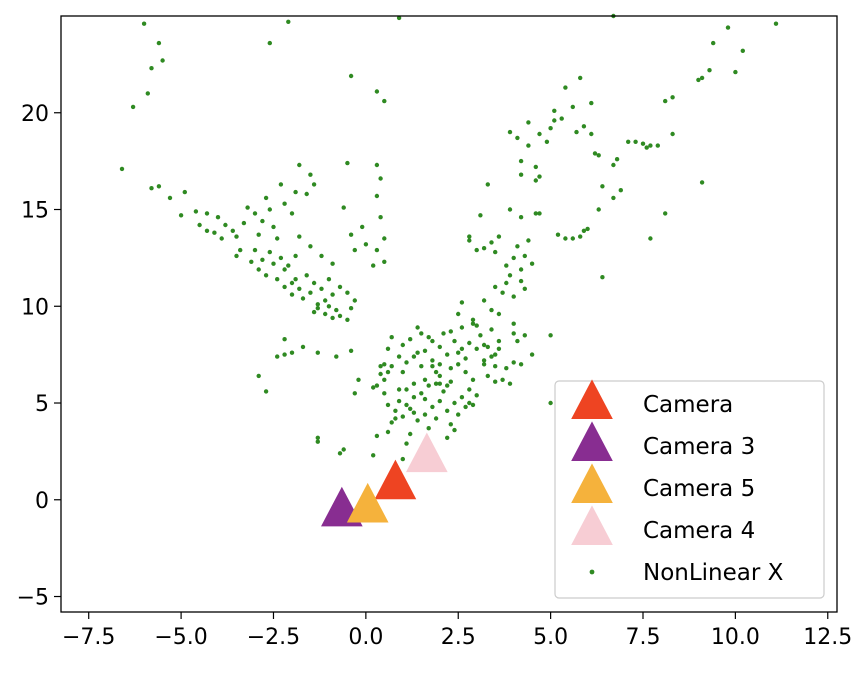  I want to click on legend-label: NonLinear X, so click(713, 573).